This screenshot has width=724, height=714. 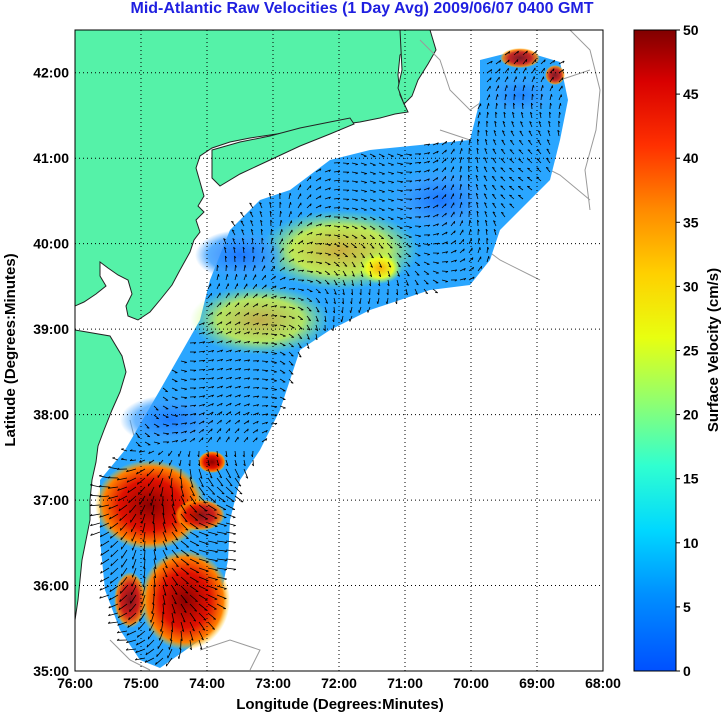 What do you see at coordinates (655, 350) in the screenshot?
I see `colorbar` at bounding box center [655, 350].